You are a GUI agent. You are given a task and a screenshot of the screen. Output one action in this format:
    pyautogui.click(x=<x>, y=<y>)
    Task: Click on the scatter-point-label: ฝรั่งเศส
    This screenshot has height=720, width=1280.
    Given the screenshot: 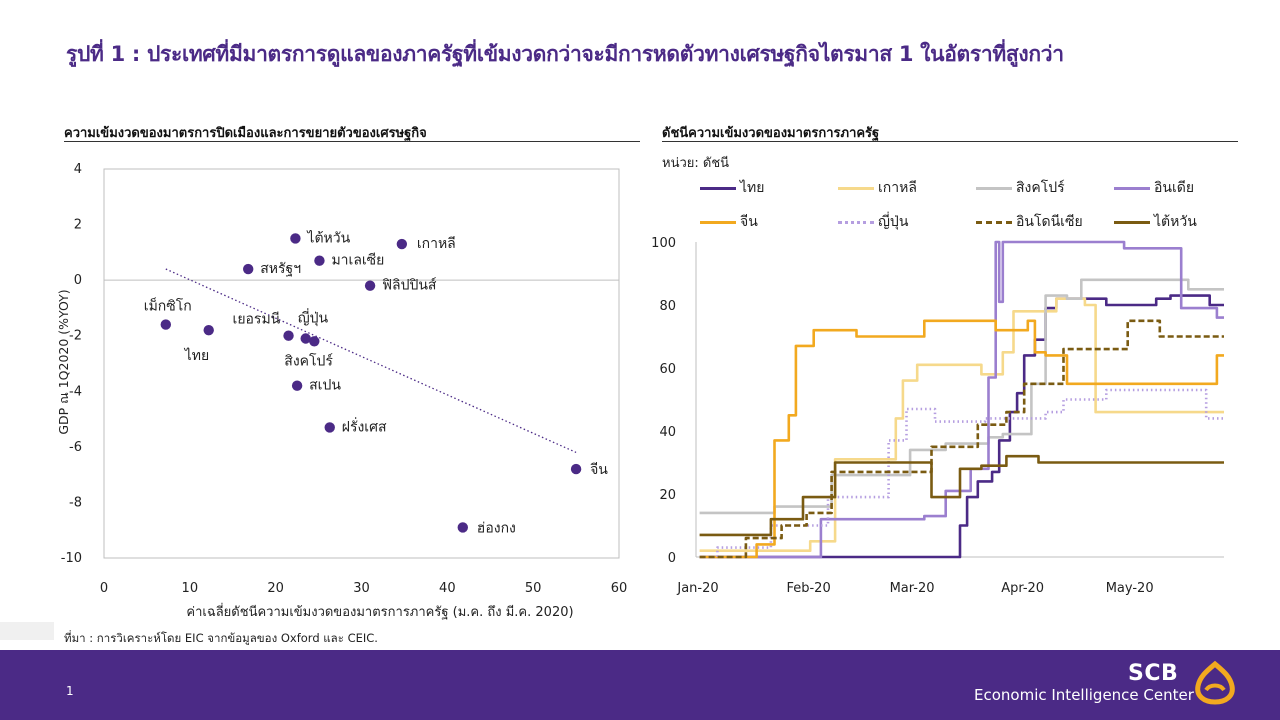 What is the action you would take?
    pyautogui.click(x=364, y=426)
    